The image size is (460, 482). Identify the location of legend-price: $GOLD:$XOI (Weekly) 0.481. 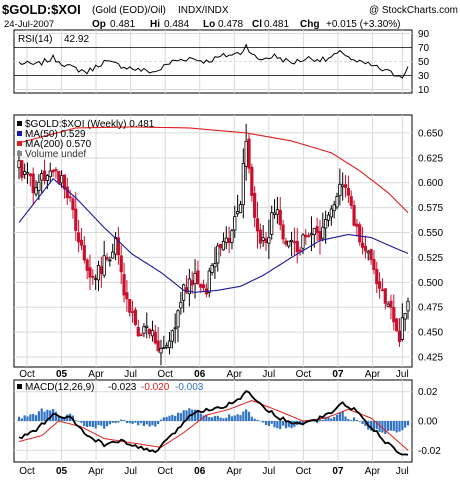
(90, 124).